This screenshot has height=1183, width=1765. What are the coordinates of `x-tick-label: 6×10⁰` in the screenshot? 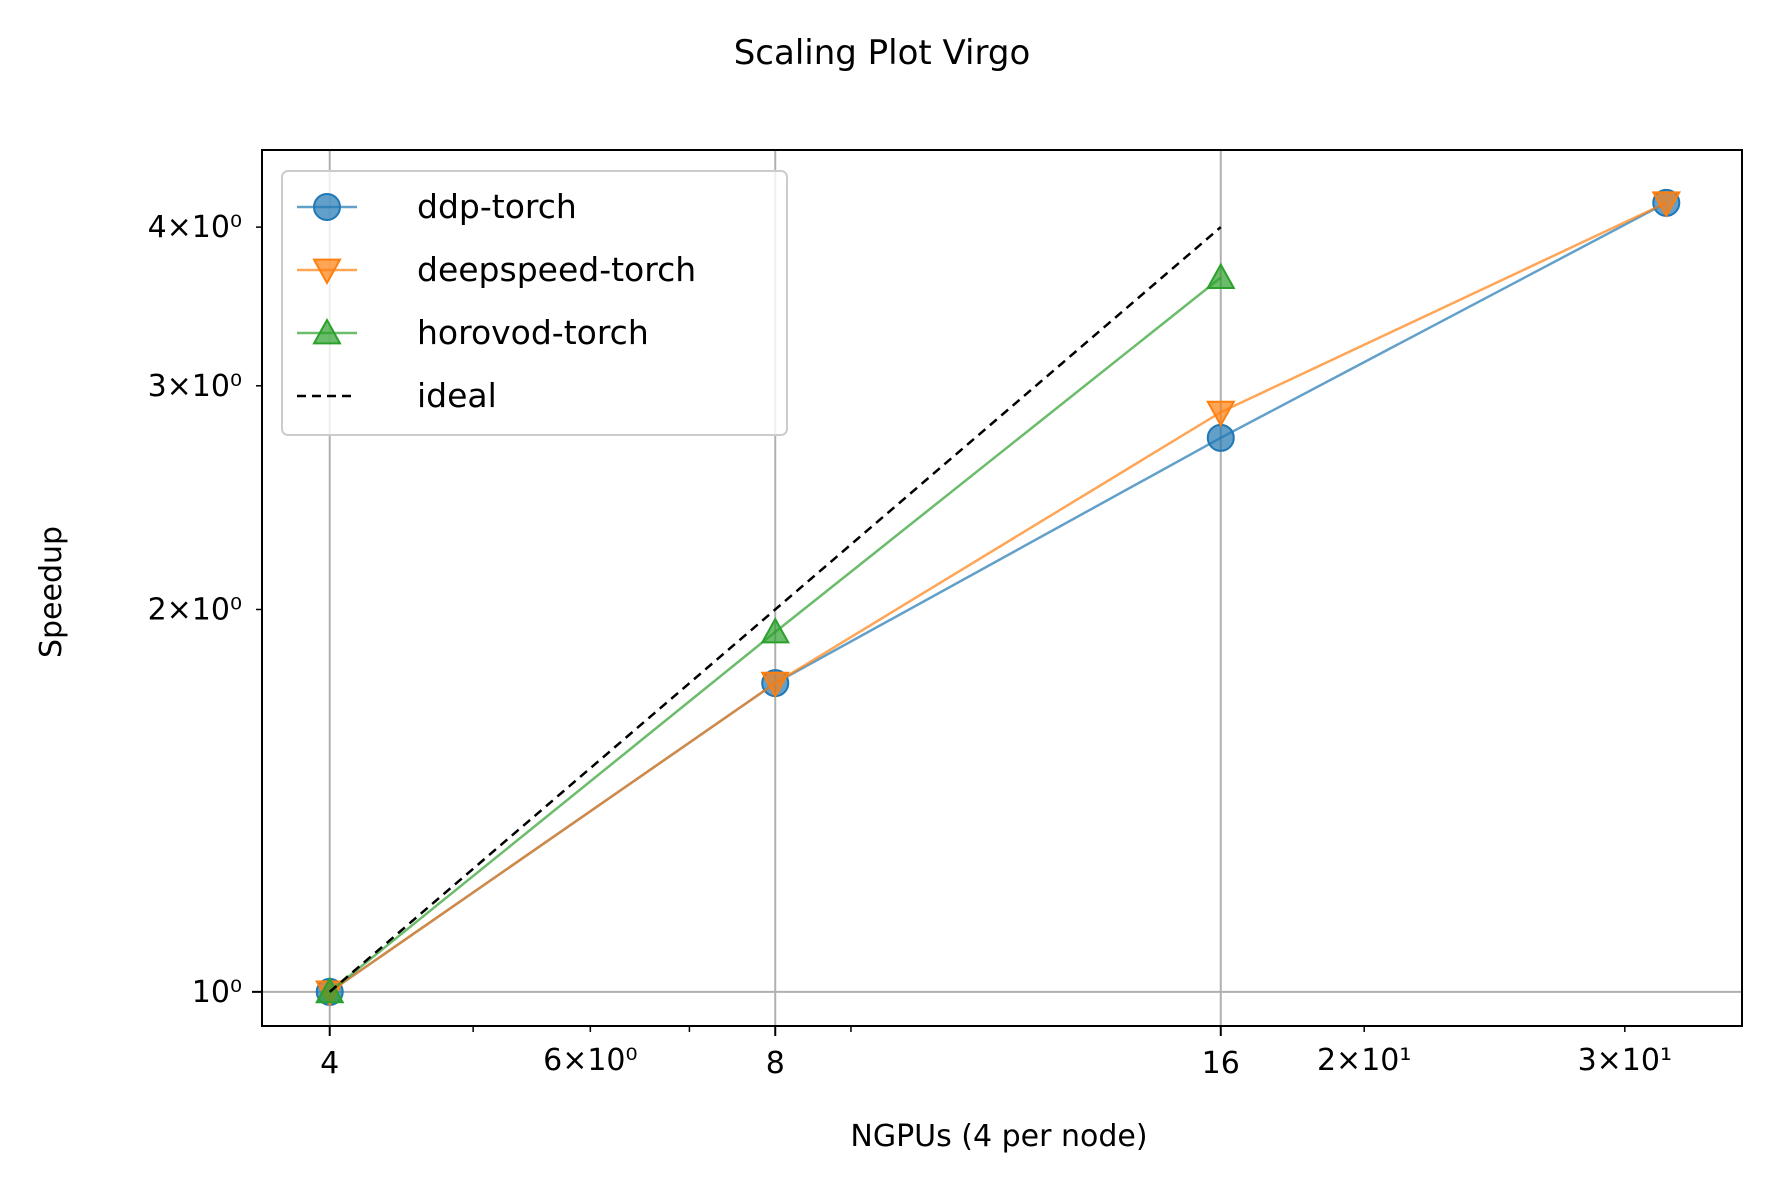 It's located at (590, 1060).